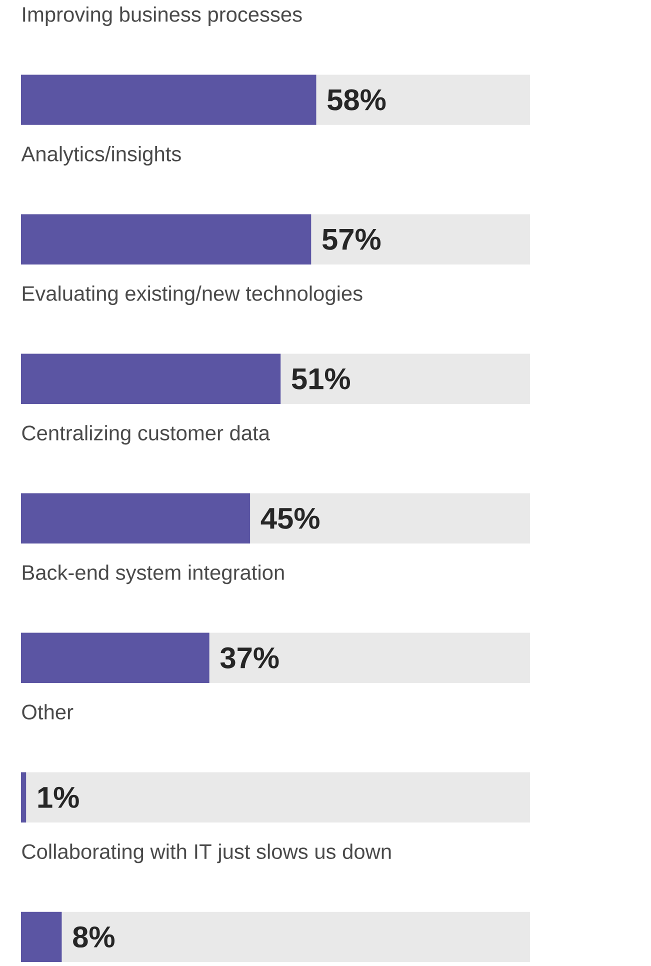 The height and width of the screenshot is (966, 651). I want to click on y-tick-label: Improving business processes, so click(162, 16).